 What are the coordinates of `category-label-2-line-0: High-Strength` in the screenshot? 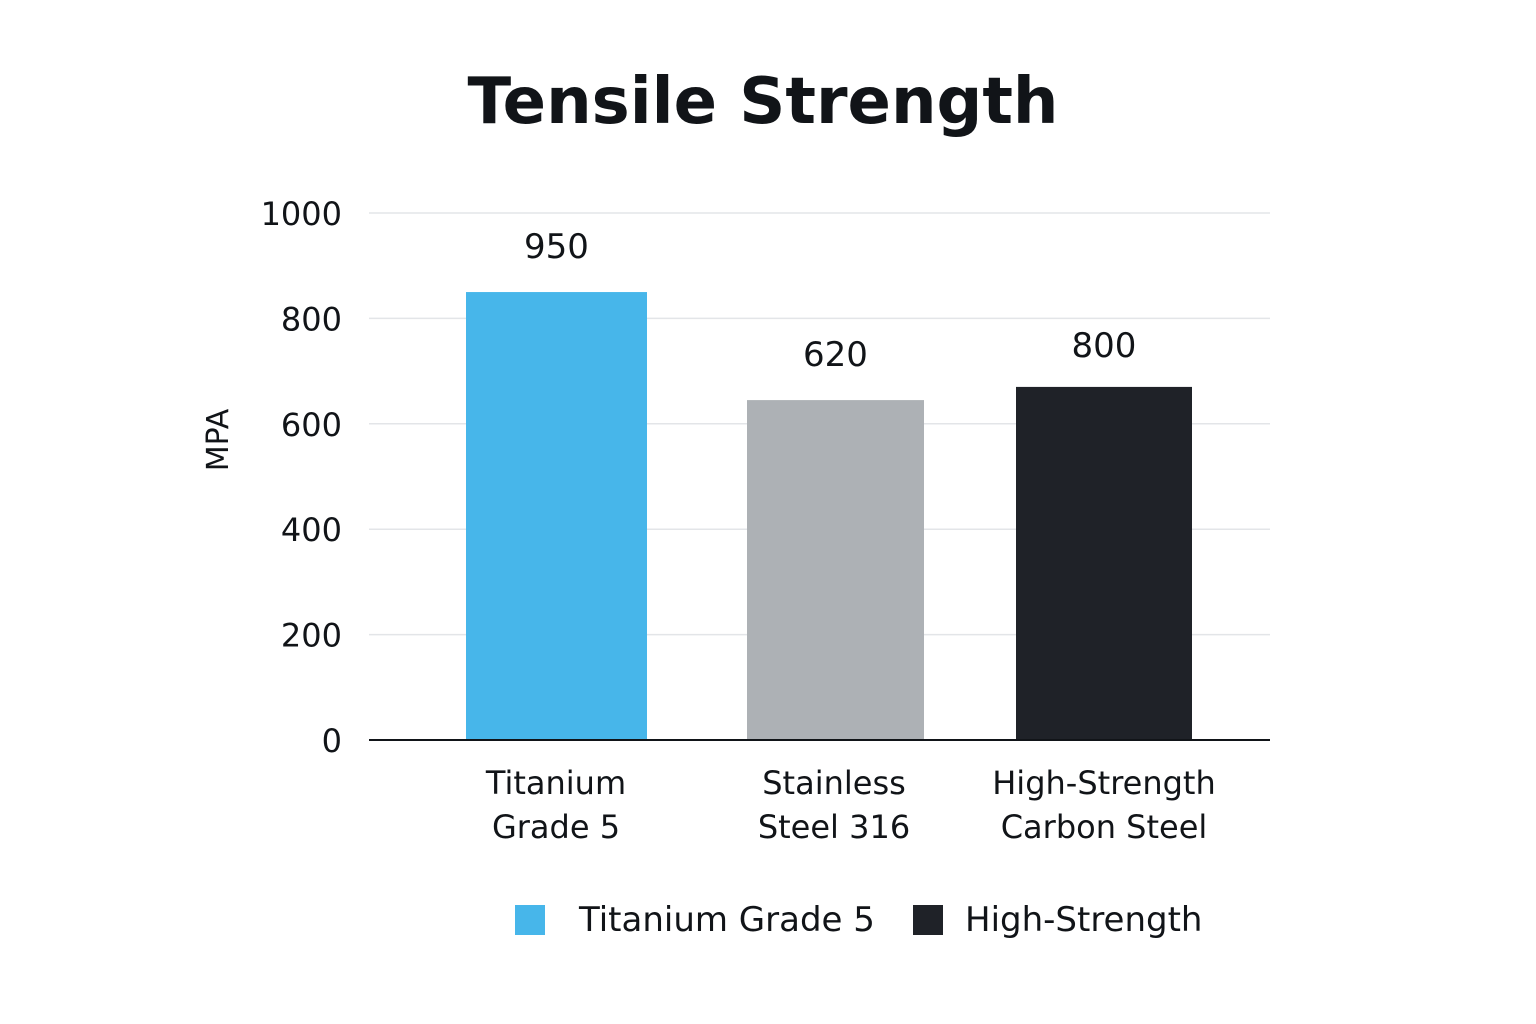 It's located at (1104, 783).